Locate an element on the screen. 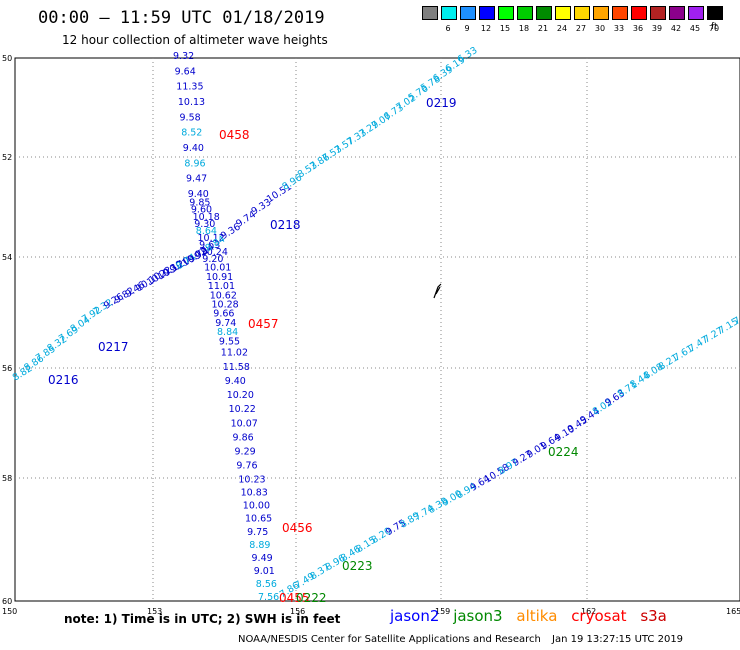 Image resolution: width=740 pixels, height=650 pixels. swh-value: 10.65 is located at coordinates (258, 519).